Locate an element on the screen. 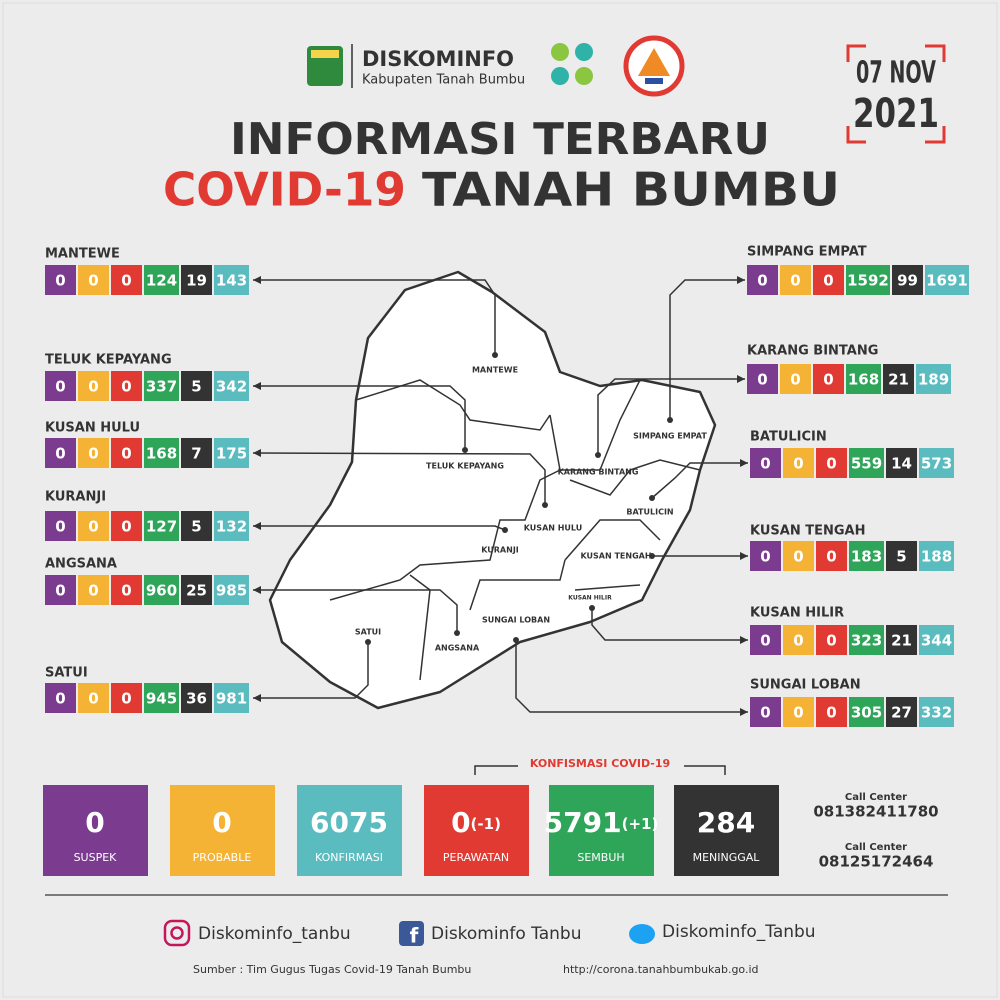 The width and height of the screenshot is (1000, 1000). map-label: TELUK KEPAYANG is located at coordinates (465, 466).